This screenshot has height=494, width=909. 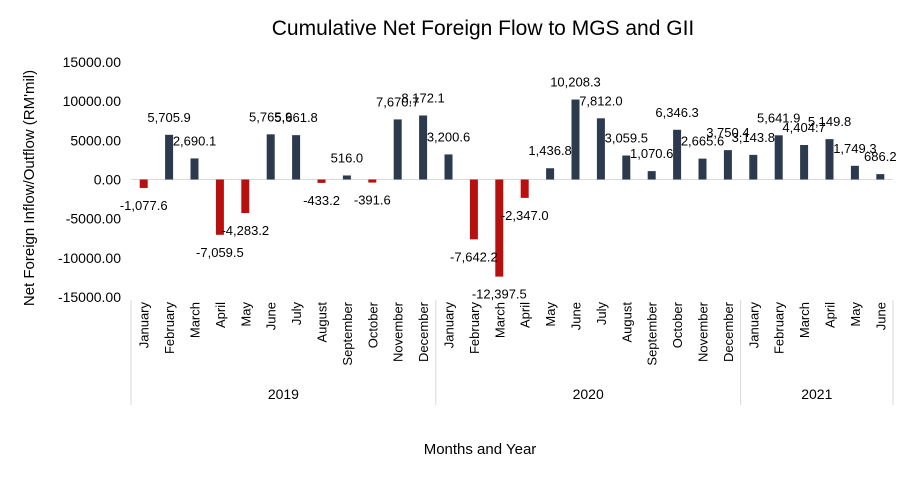 I want to click on data-label-10: 7,670.7, so click(x=397, y=101).